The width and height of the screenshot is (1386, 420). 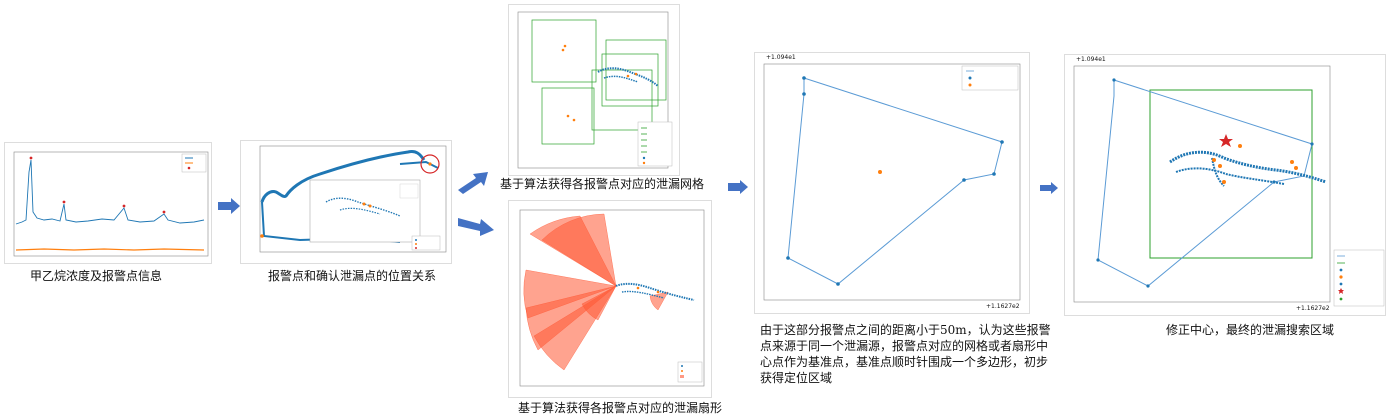 What do you see at coordinates (892, 183) in the screenshot?
I see `stage4-polygon-plot` at bounding box center [892, 183].